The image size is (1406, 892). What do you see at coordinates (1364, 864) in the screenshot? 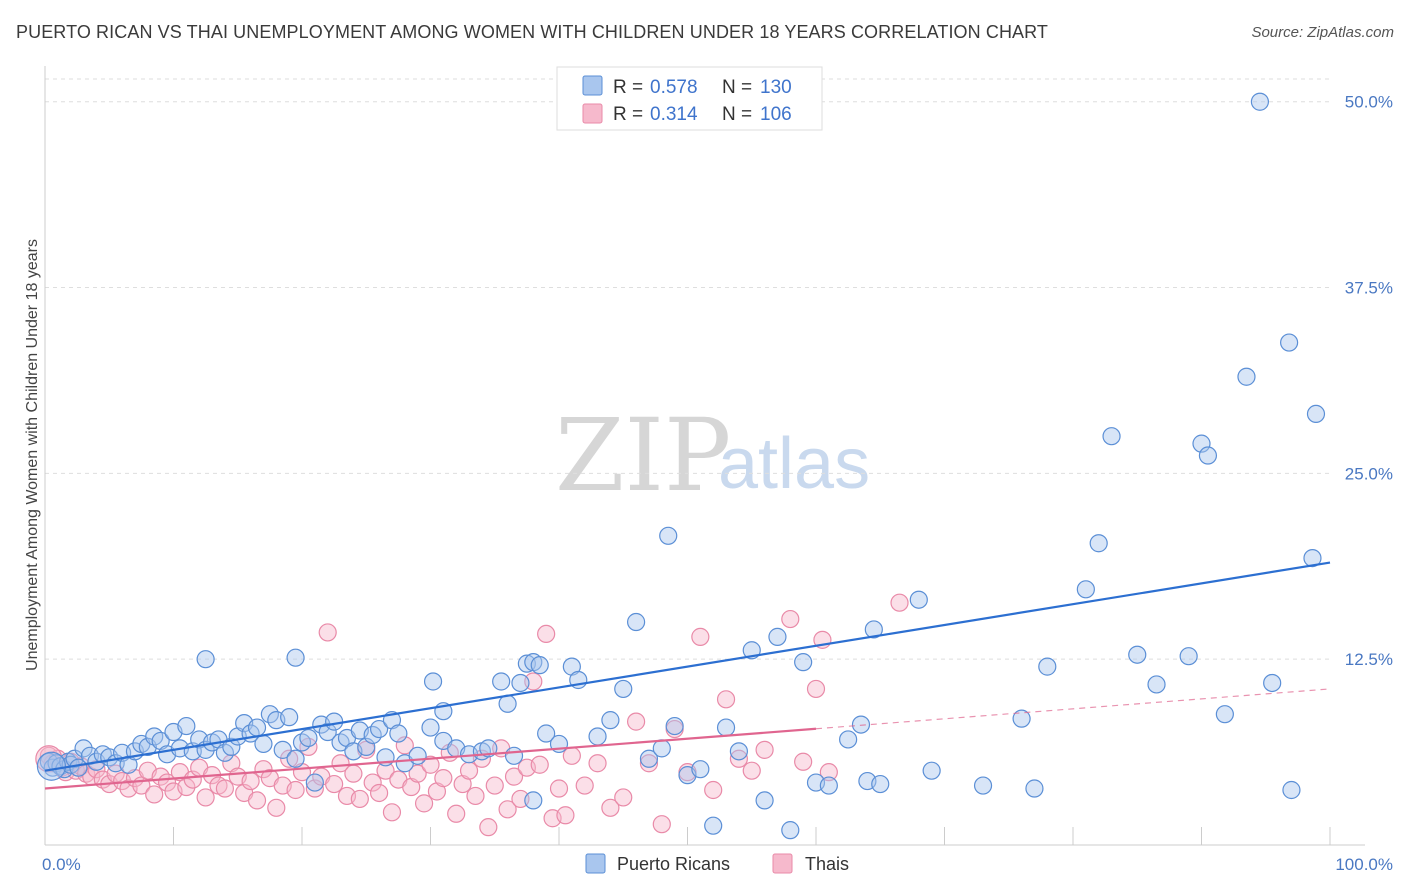
I see `x-tick-label-1: 100.0%` at bounding box center [1364, 864].